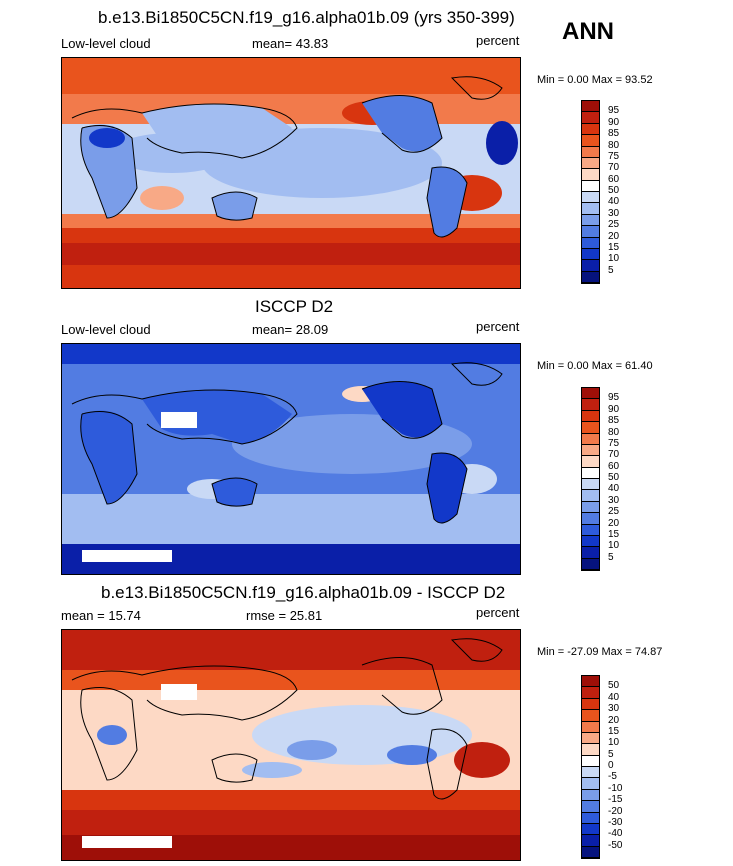 This screenshot has height=866, width=733. Describe the element at coordinates (614, 179) in the screenshot. I see `colorbar-label: 60` at that location.